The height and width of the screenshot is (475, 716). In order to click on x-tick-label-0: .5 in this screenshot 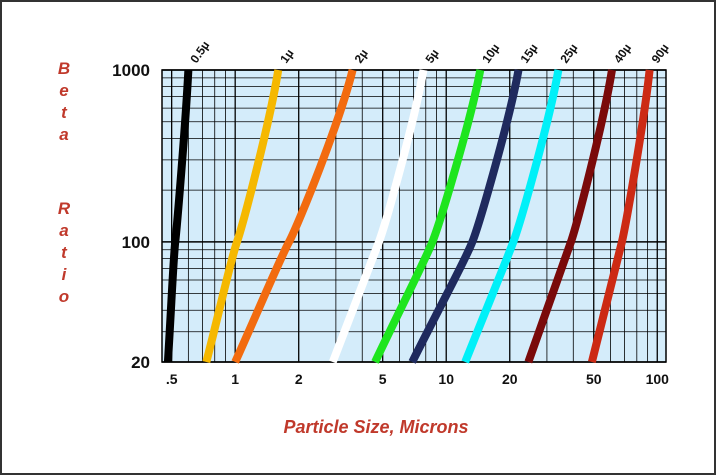, I will do `click(172, 379)`.